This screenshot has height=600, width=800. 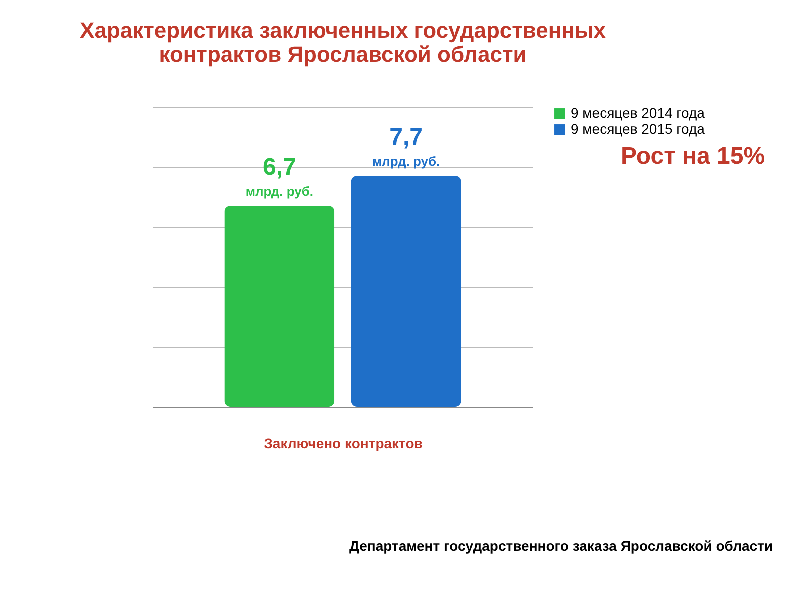 I want to click on chart-title: Характеристика заключенных государственных контрактов Ярославской области, so click(x=343, y=42).